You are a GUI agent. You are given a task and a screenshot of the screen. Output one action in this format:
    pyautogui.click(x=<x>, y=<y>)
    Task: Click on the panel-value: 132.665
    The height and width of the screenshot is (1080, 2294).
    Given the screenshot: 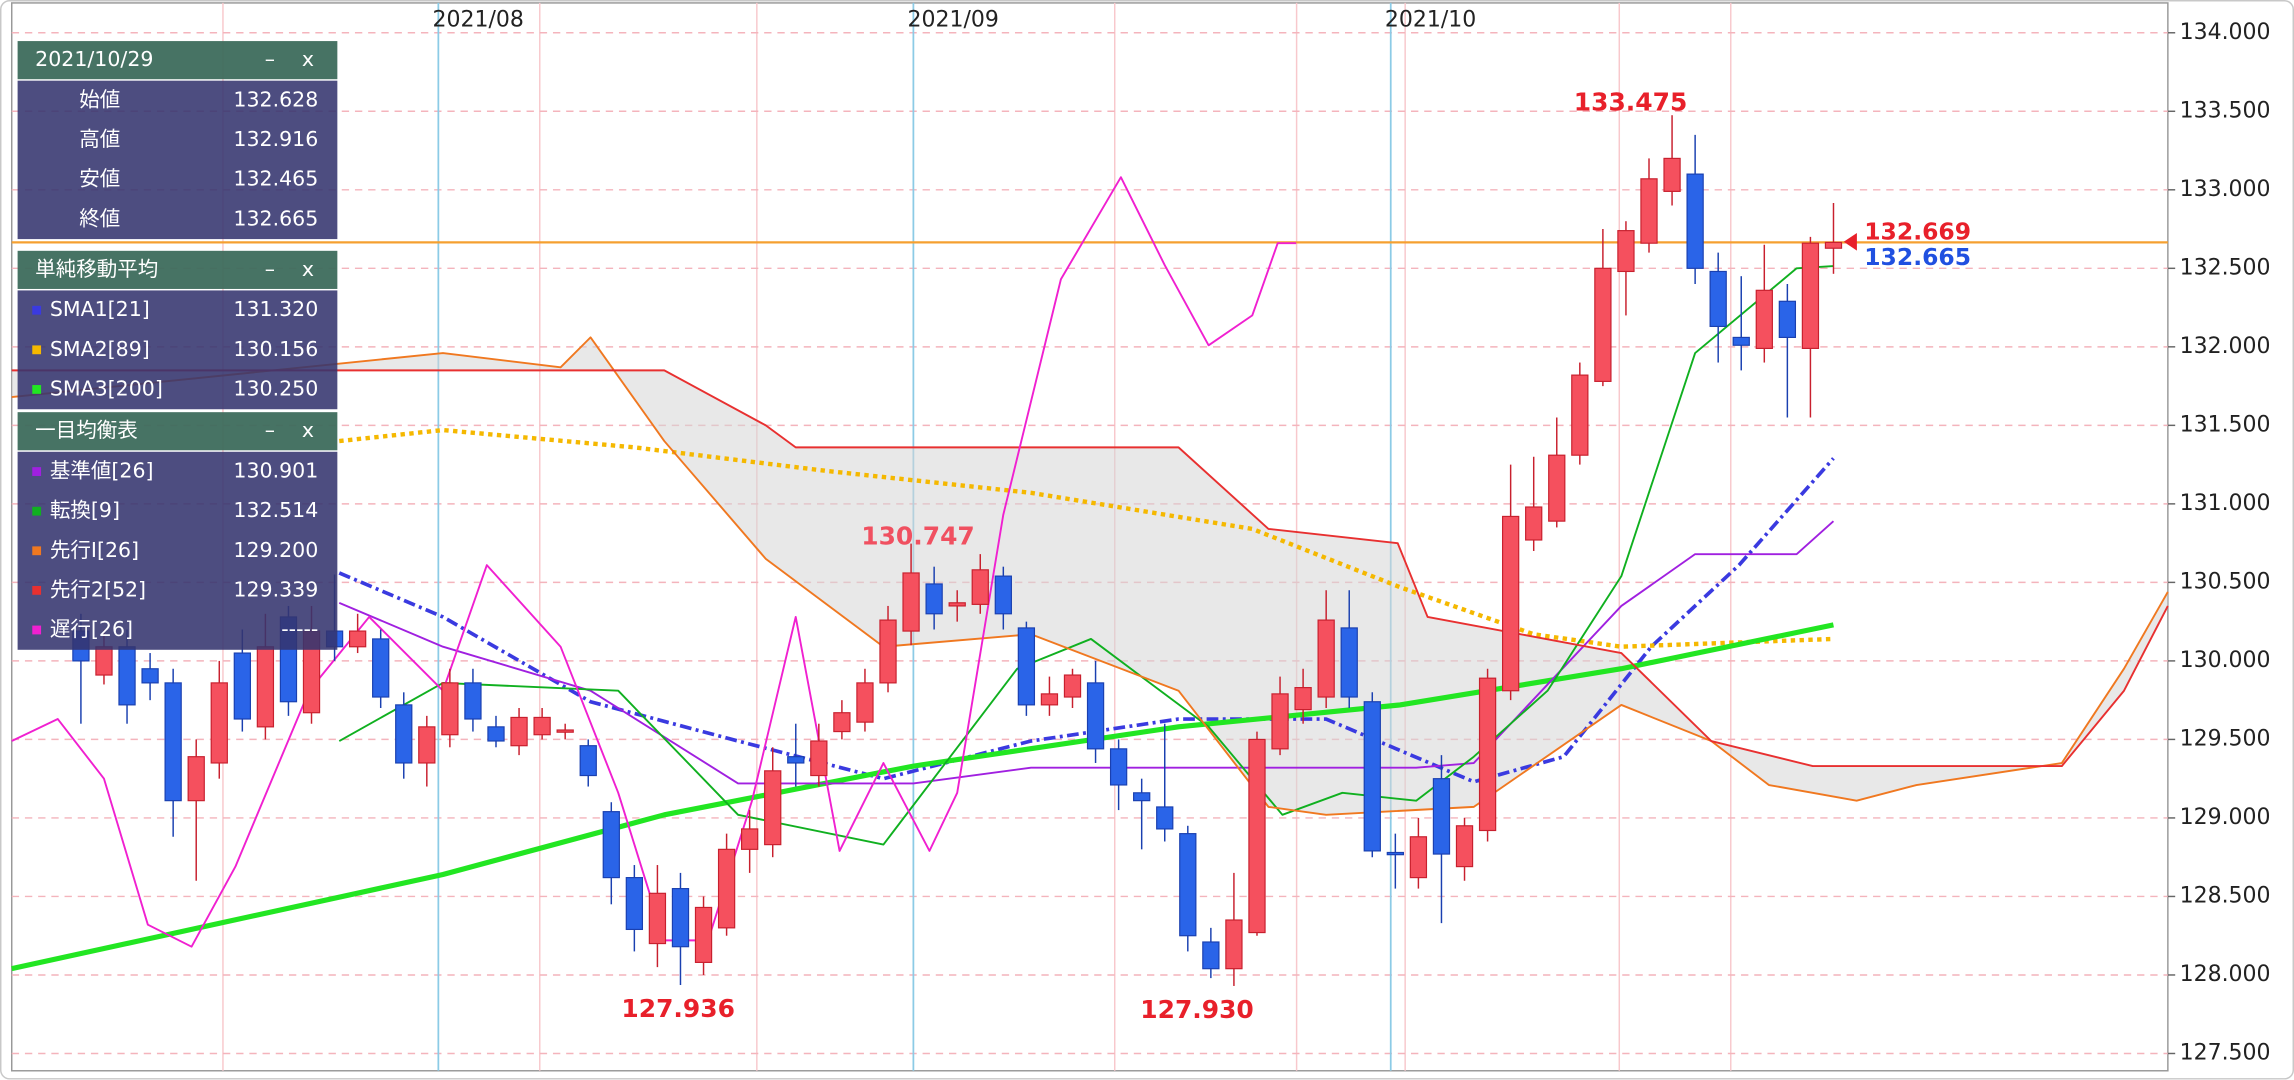 What is the action you would take?
    pyautogui.click(x=275, y=218)
    